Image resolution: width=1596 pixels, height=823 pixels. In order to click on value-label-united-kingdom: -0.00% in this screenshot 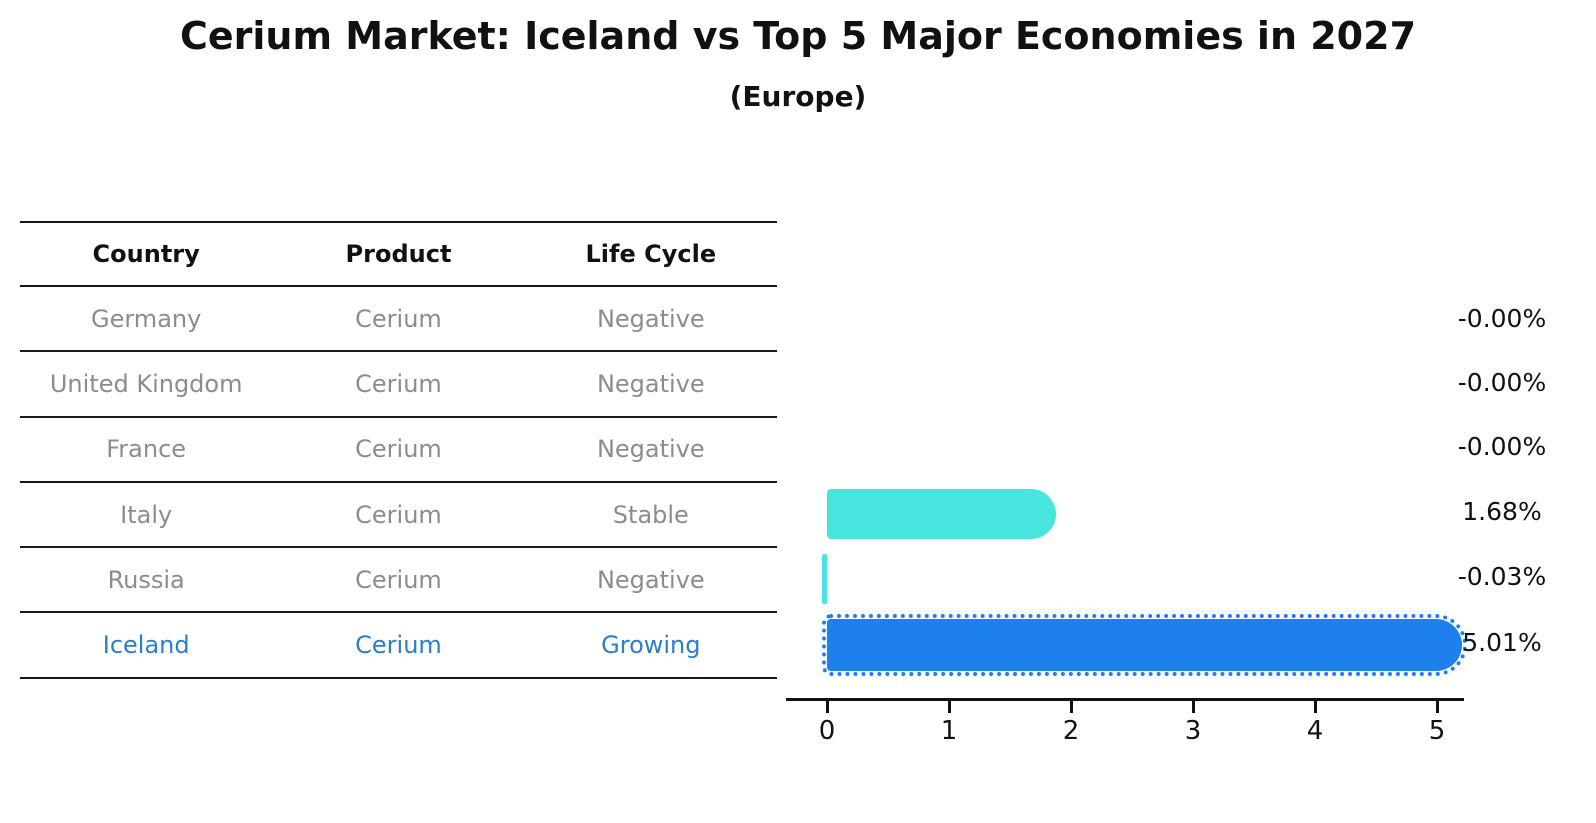, I will do `click(1502, 382)`.